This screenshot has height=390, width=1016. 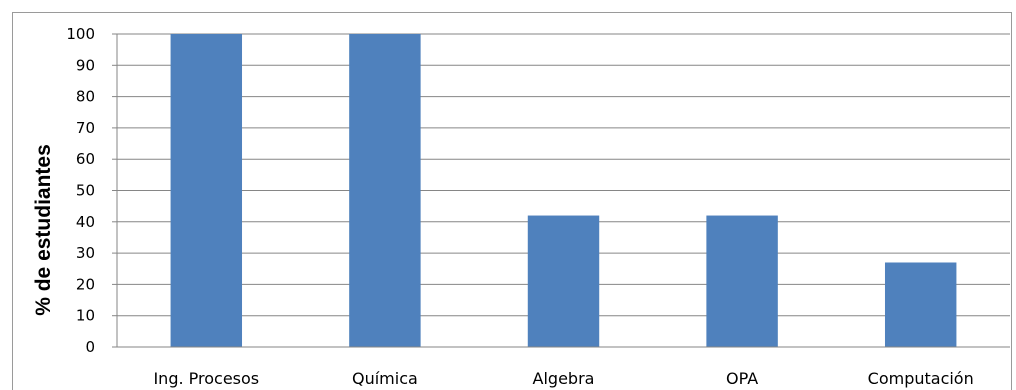 I want to click on y-tick-label: 20, so click(x=85, y=284).